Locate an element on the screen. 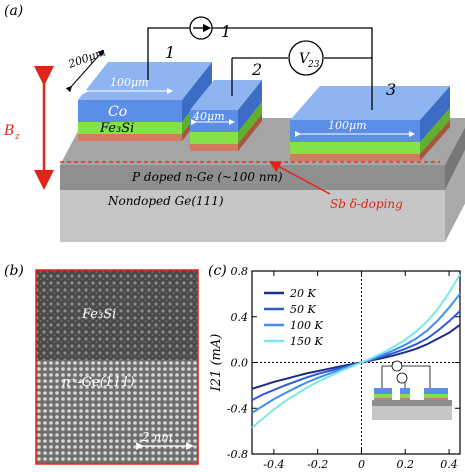  sb-arrow is located at coordinates (299, 178).